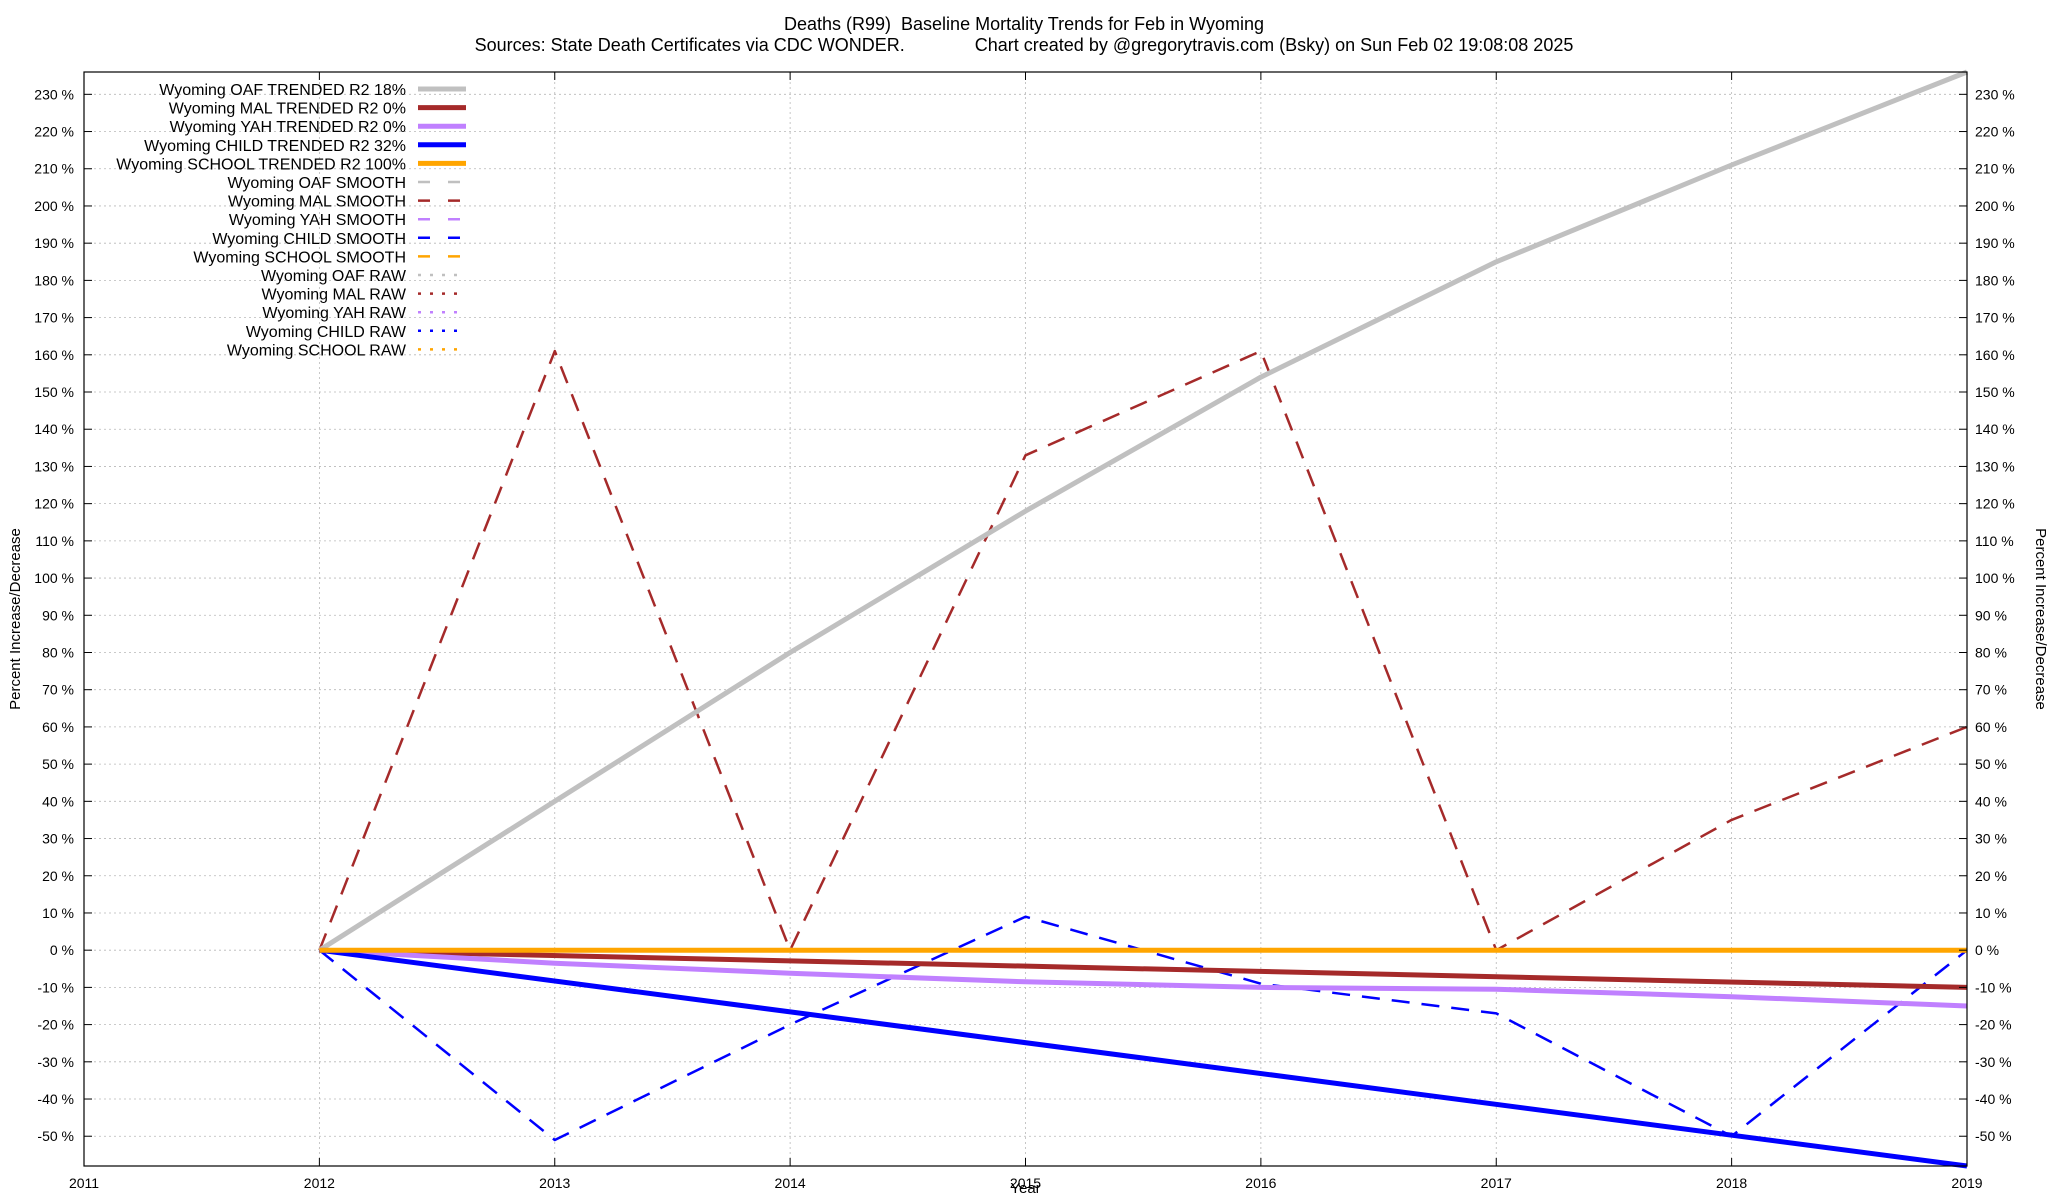 This screenshot has width=2048, height=1200. What do you see at coordinates (58, 615) in the screenshot?
I see `y-tick-label: 90 %` at bounding box center [58, 615].